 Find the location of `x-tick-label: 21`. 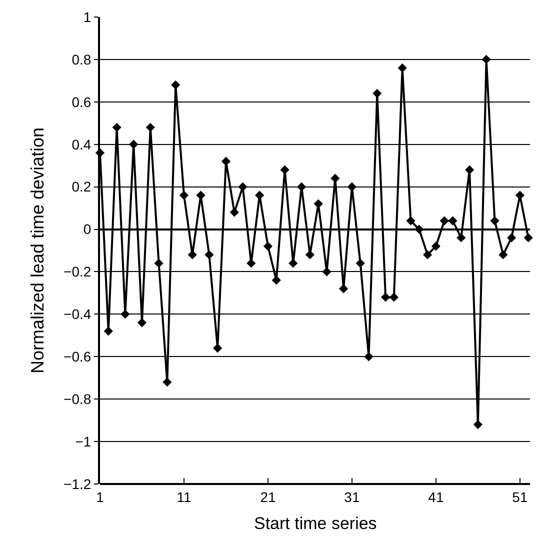

x-tick-label: 21 is located at coordinates (268, 496).